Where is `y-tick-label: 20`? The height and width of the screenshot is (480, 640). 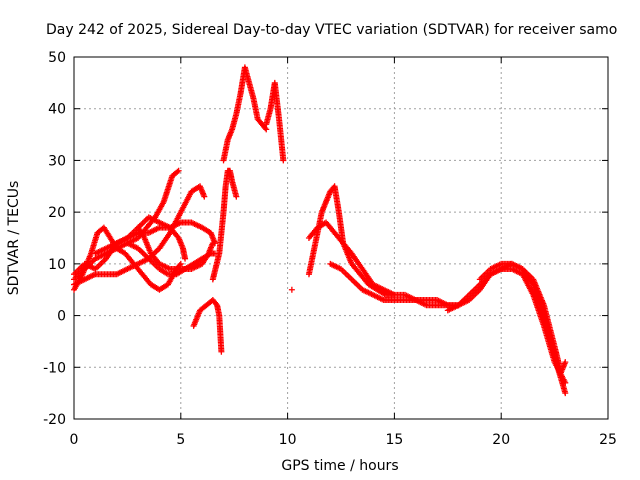 y-tick-label: 20 is located at coordinates (57, 213).